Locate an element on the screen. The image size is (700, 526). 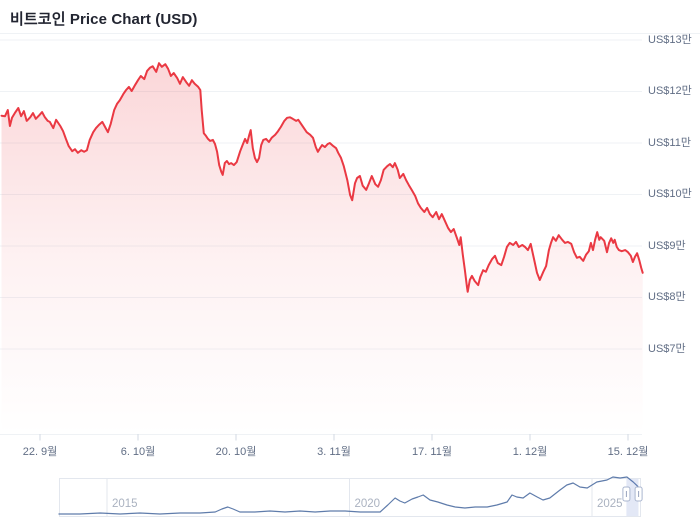
x-axis-label: 15. 12월 is located at coordinates (628, 452).